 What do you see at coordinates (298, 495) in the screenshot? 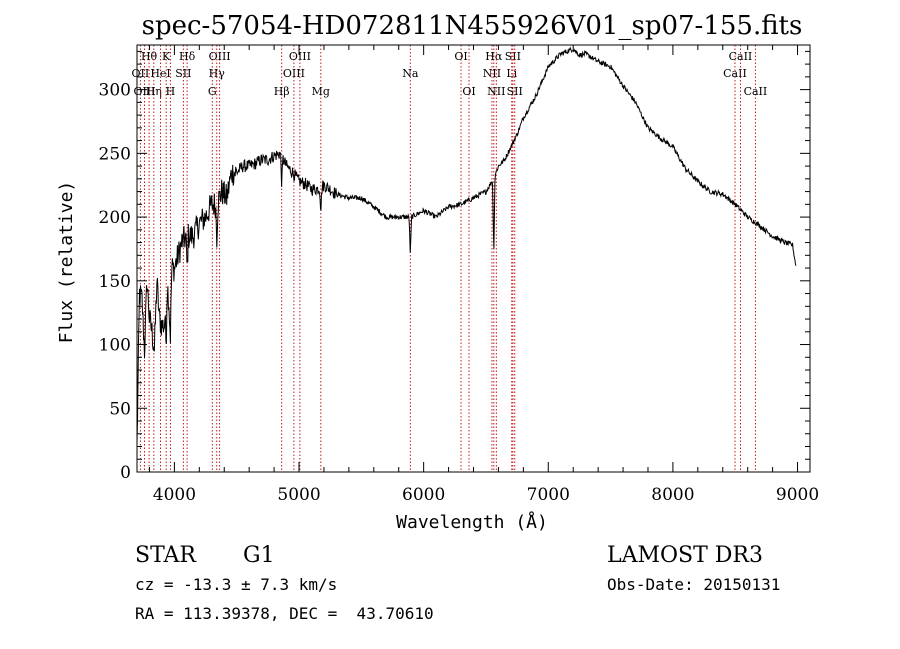
I see `x-tick-label: 5000` at bounding box center [298, 495].